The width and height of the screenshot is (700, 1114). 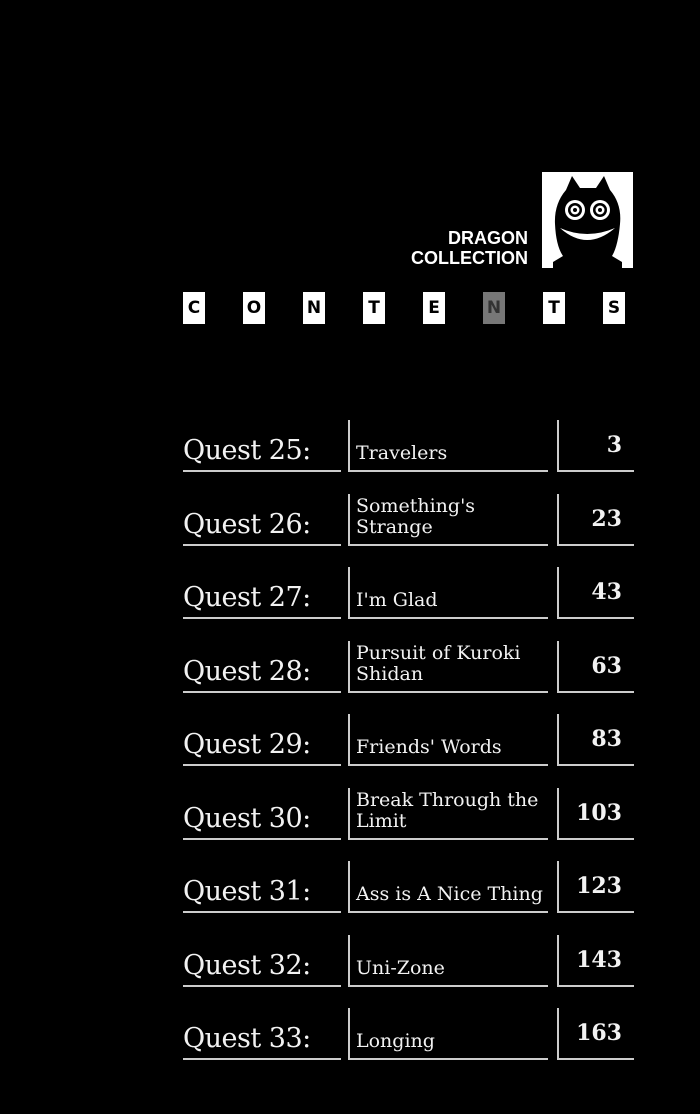 I want to click on chapter-title: Friends' Words, so click(x=448, y=740).